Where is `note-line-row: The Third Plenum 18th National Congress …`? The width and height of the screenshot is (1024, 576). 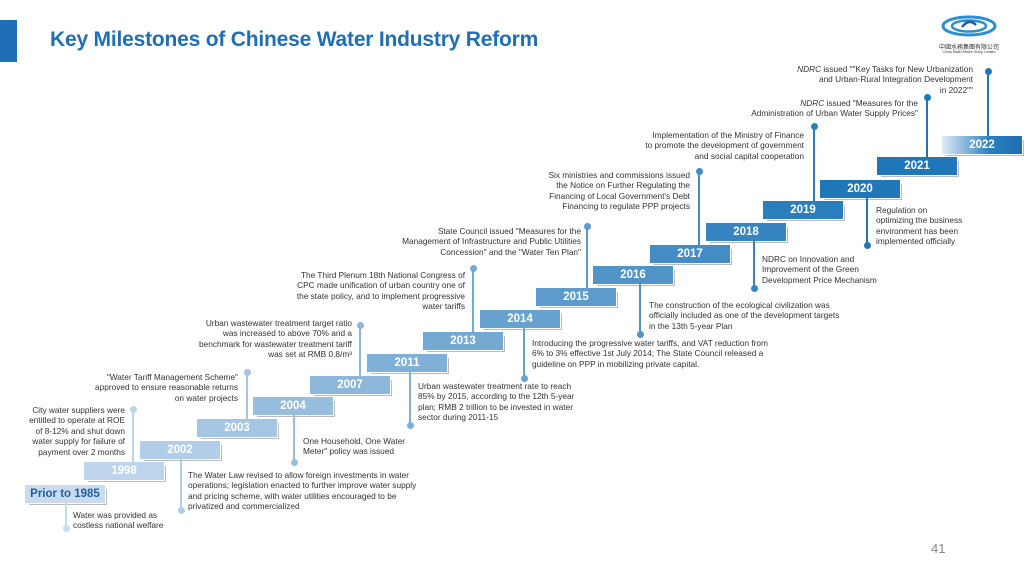 note-line-row: The Third Plenum 18th National Congress … is located at coordinates (381, 275).